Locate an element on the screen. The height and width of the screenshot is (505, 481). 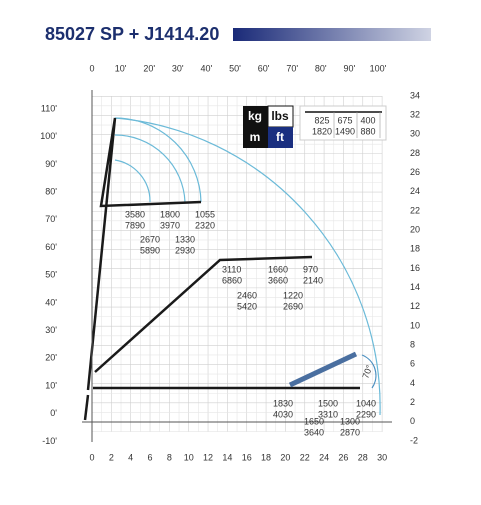
left-tick-label: 80' is located at coordinates (51, 191).